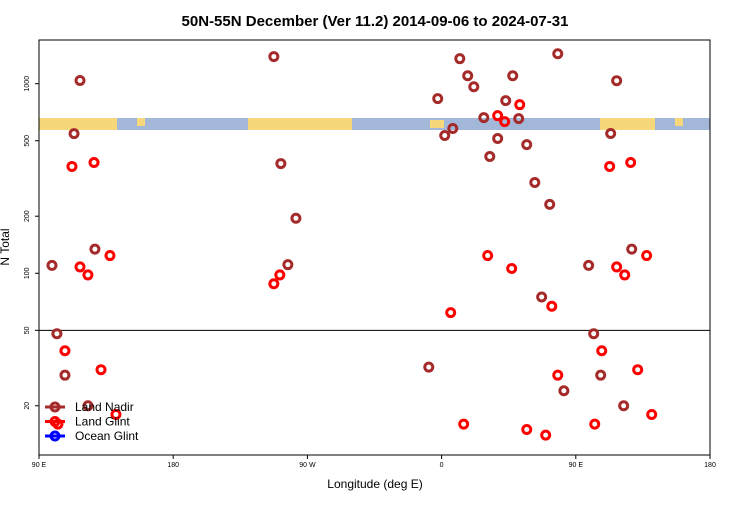 Image resolution: width=750 pixels, height=505 pixels. I want to click on y-tick-label: 20, so click(27, 406).